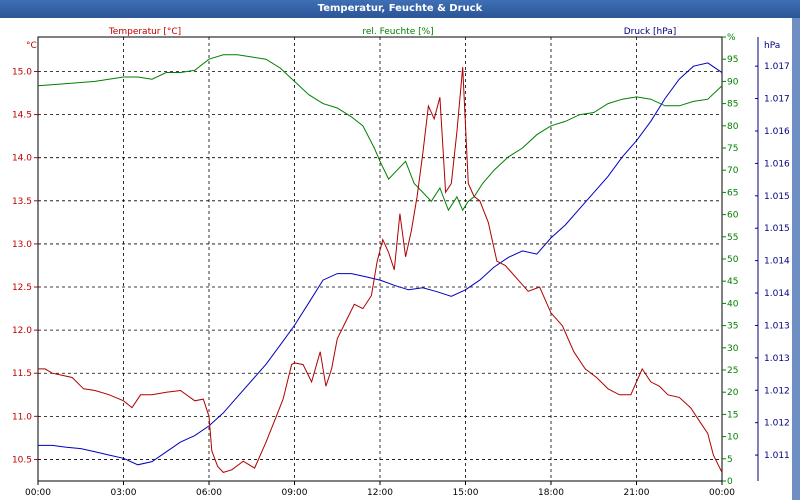  I want to click on humidity-axis: 0 5 10 15 20 25 30 35 40 45 50 55 60 65 70 75 80 85 90 95%, so click(730, 260).